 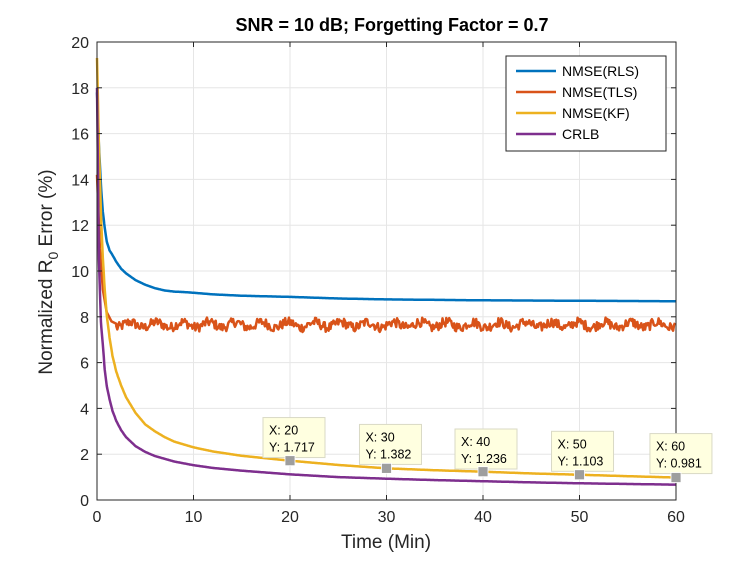 I want to click on data-tip-x: X: 40, so click(x=475, y=442).